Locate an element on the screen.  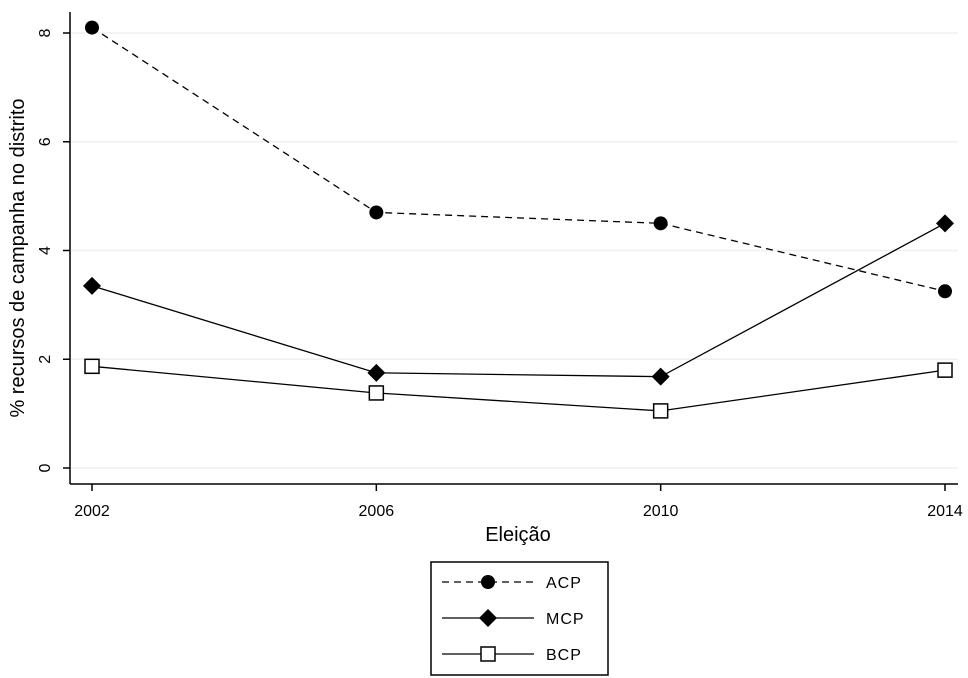
legend-item: MCP is located at coordinates (513, 618).